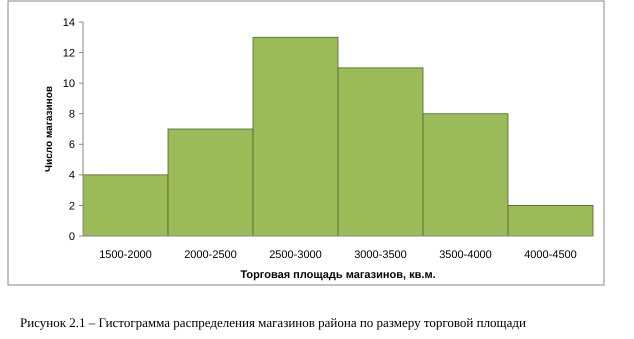 Image resolution: width=634 pixels, height=339 pixels. I want to click on y-tick-label: 10, so click(68, 84).